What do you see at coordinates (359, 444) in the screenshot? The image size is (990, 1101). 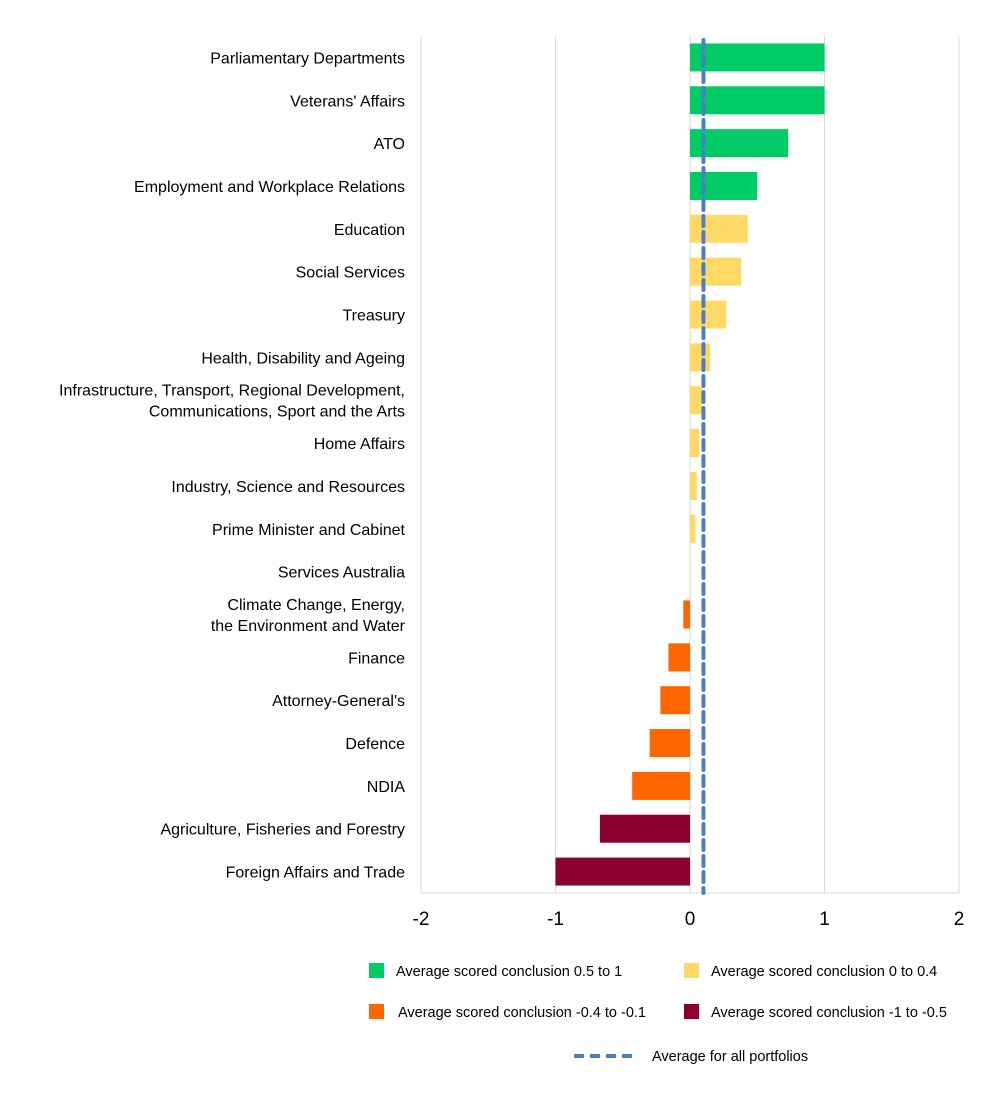 I see `category-label: Home Affairs` at bounding box center [359, 444].